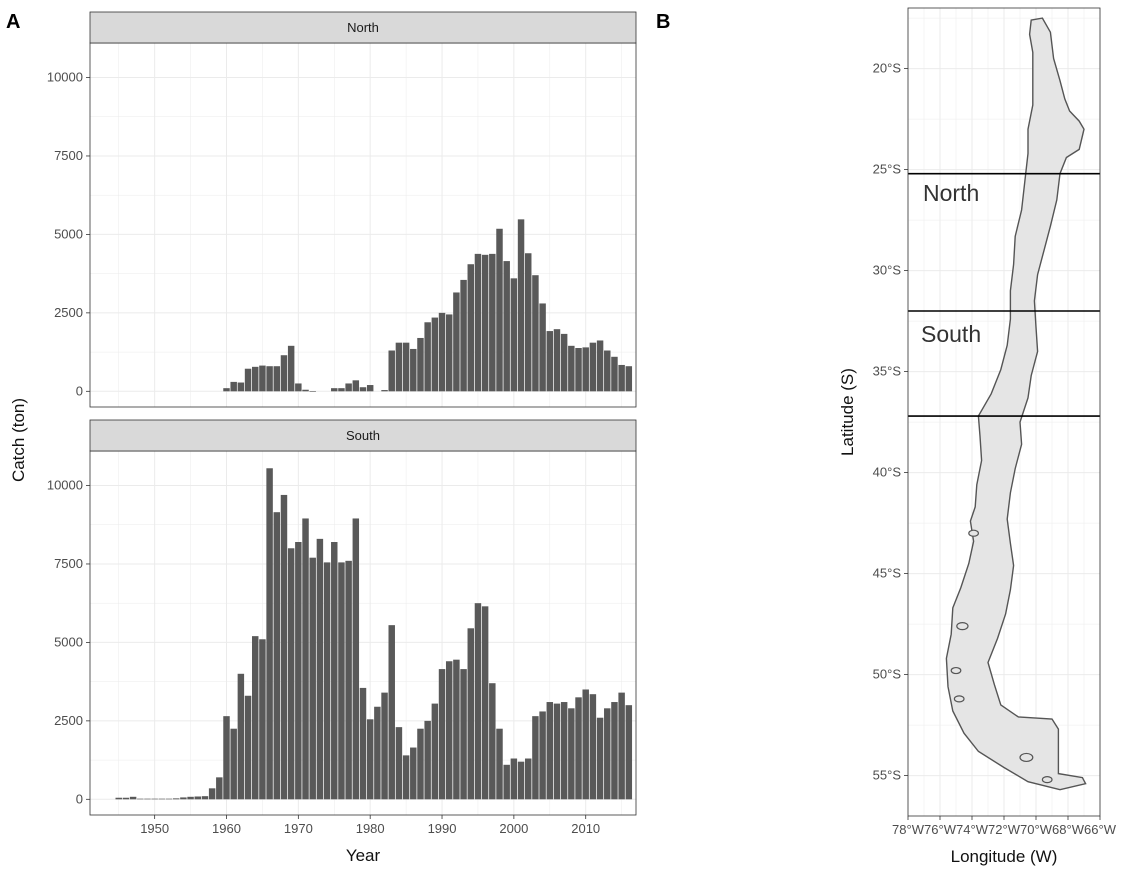 The image size is (1129, 873). What do you see at coordinates (68, 312) in the screenshot?
I see `y-tick-label: 2500` at bounding box center [68, 312].